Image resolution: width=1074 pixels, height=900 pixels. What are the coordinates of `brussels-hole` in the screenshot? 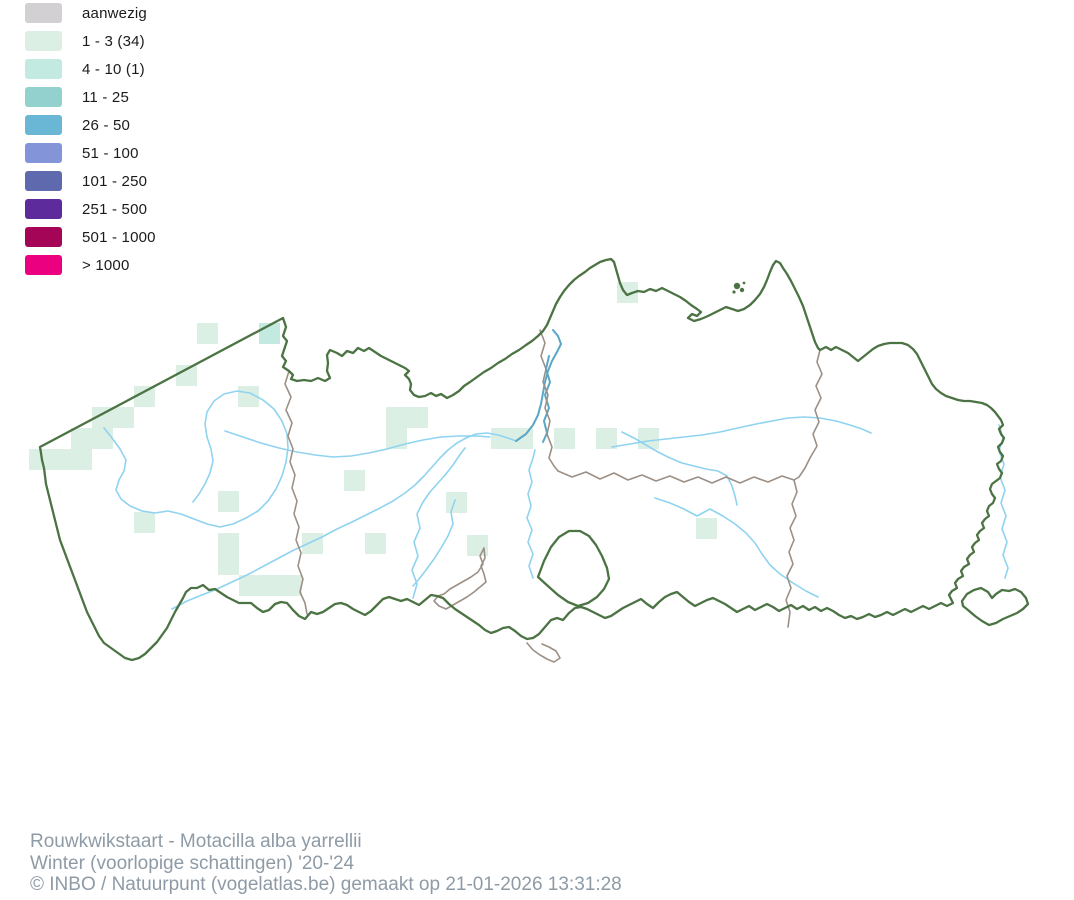 It's located at (573, 568).